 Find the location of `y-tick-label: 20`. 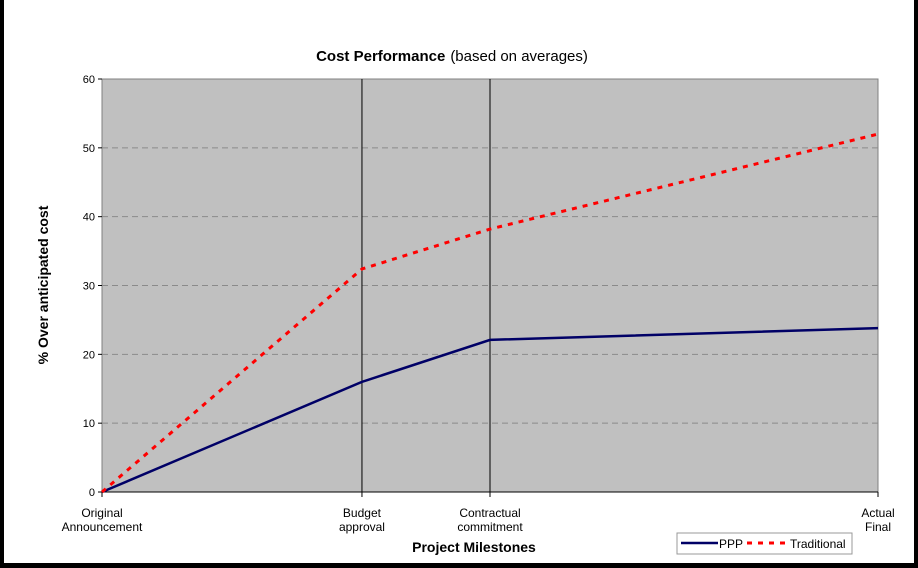

y-tick-label: 20 is located at coordinates (89, 355).